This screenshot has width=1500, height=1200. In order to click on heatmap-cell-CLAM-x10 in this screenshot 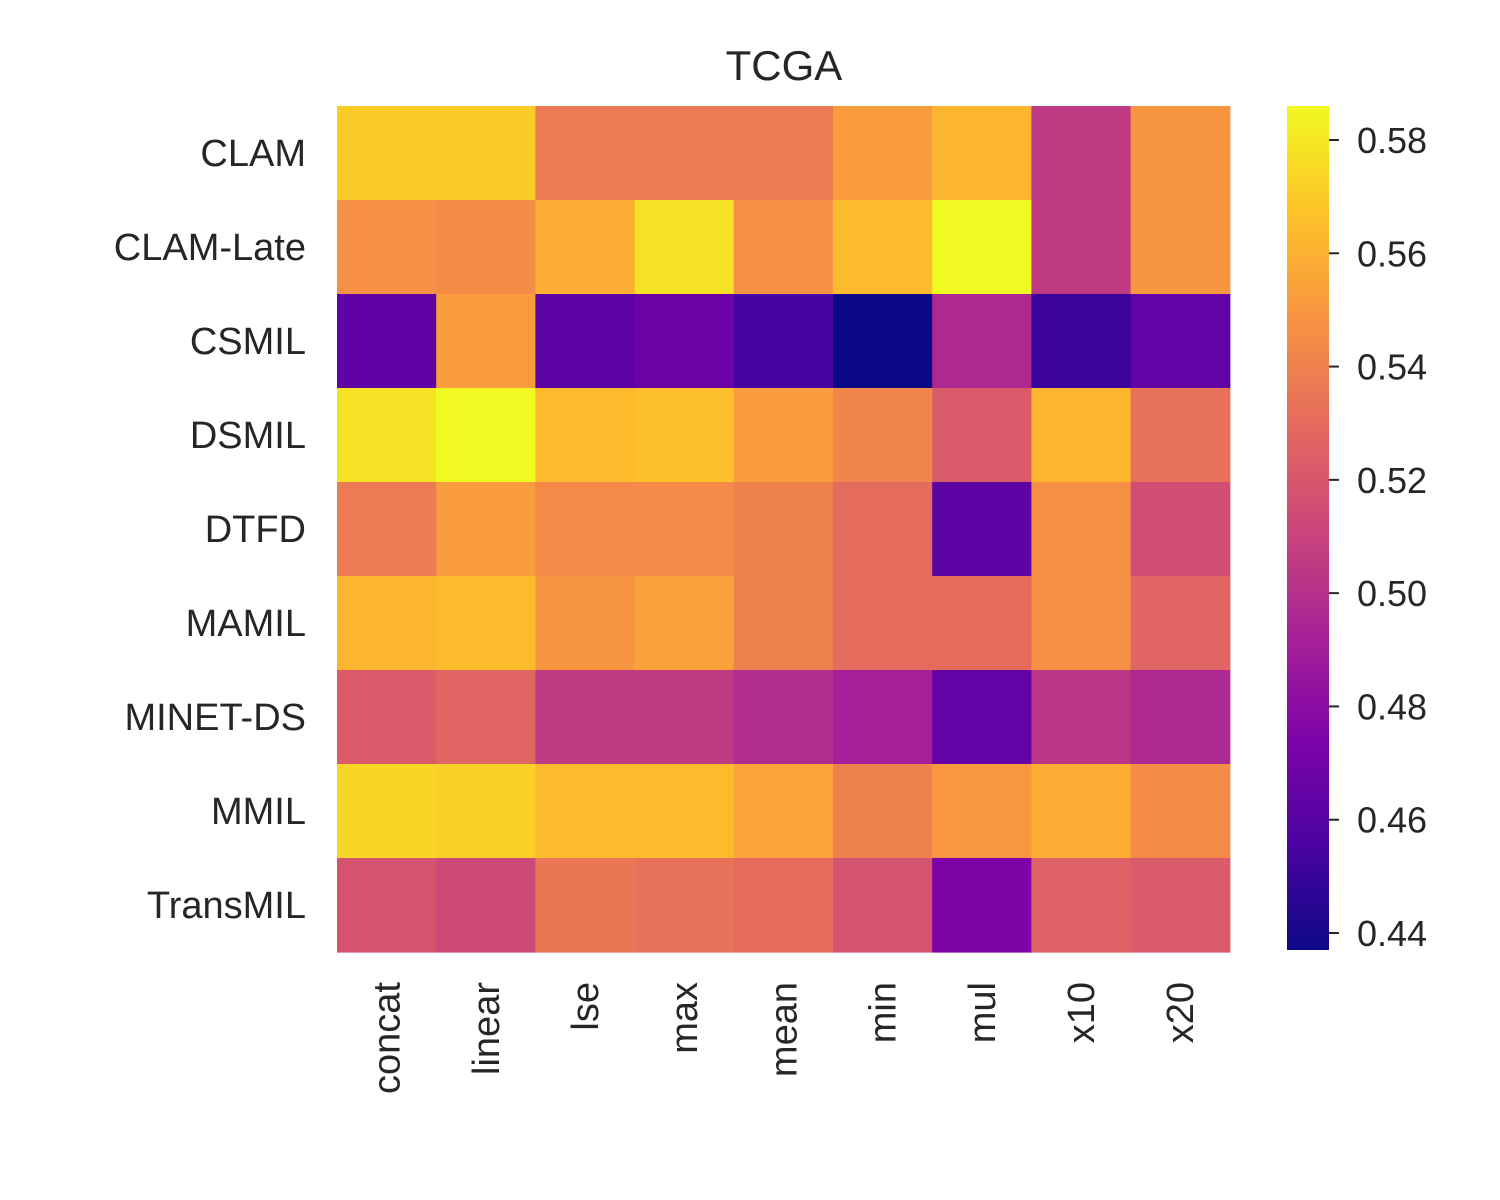, I will do `click(1081, 153)`.